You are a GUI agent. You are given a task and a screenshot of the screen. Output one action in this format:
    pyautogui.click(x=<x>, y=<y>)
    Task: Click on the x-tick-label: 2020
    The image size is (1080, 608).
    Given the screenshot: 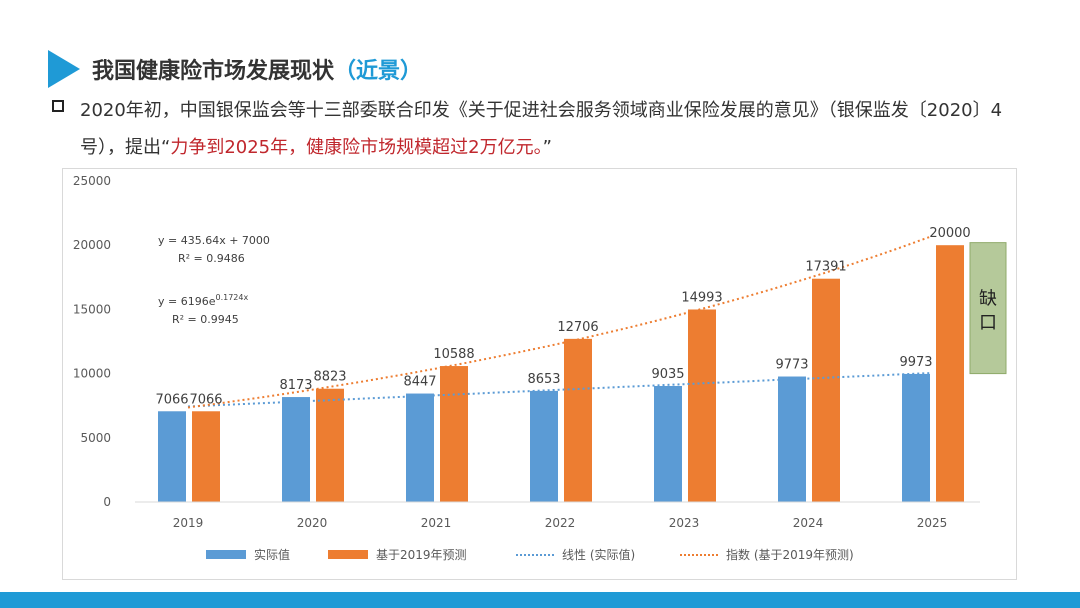 What is the action you would take?
    pyautogui.click(x=312, y=523)
    